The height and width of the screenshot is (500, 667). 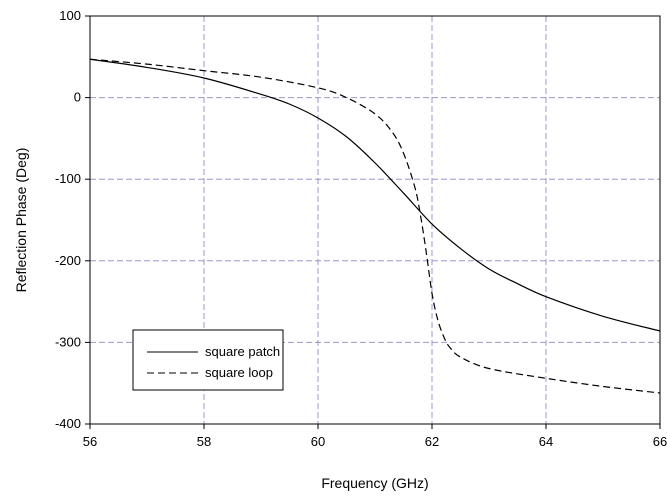 What do you see at coordinates (68, 423) in the screenshot?
I see `y-tick-label: -400` at bounding box center [68, 423].